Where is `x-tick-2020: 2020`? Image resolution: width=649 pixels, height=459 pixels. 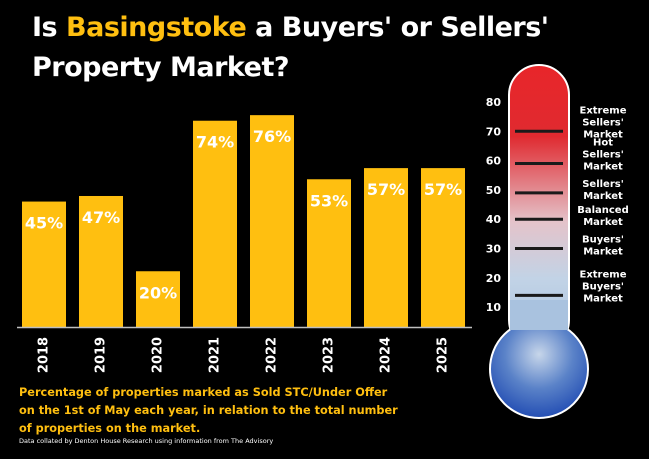 x-tick-2020: 2020 is located at coordinates (158, 355).